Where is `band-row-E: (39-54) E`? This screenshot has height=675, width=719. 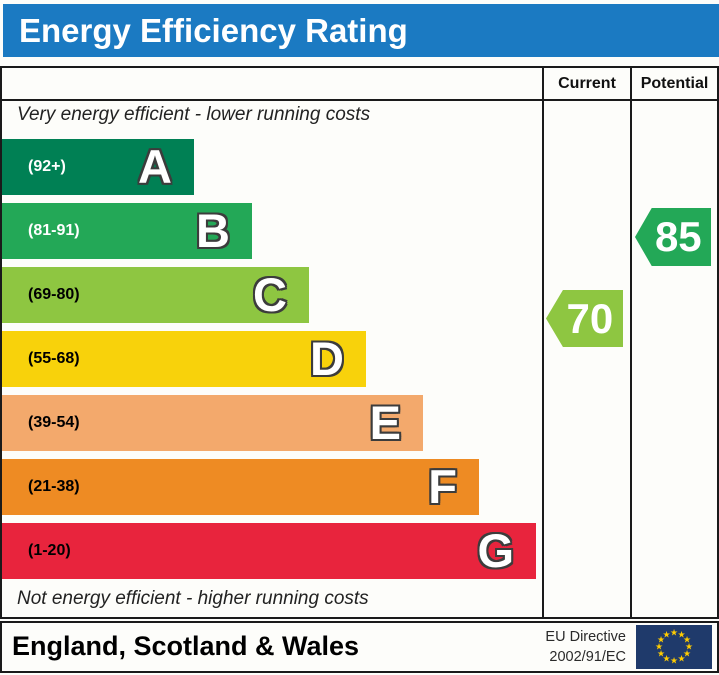 band-row-E: (39-54) E is located at coordinates (212, 423).